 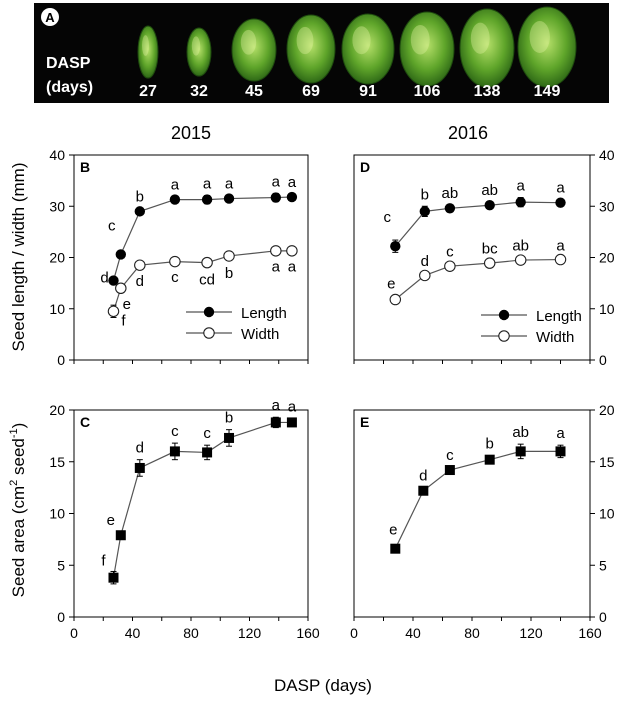 What do you see at coordinates (18, 257) in the screenshot?
I see `y-axis-title-top: Seed length / width (mm)` at bounding box center [18, 257].